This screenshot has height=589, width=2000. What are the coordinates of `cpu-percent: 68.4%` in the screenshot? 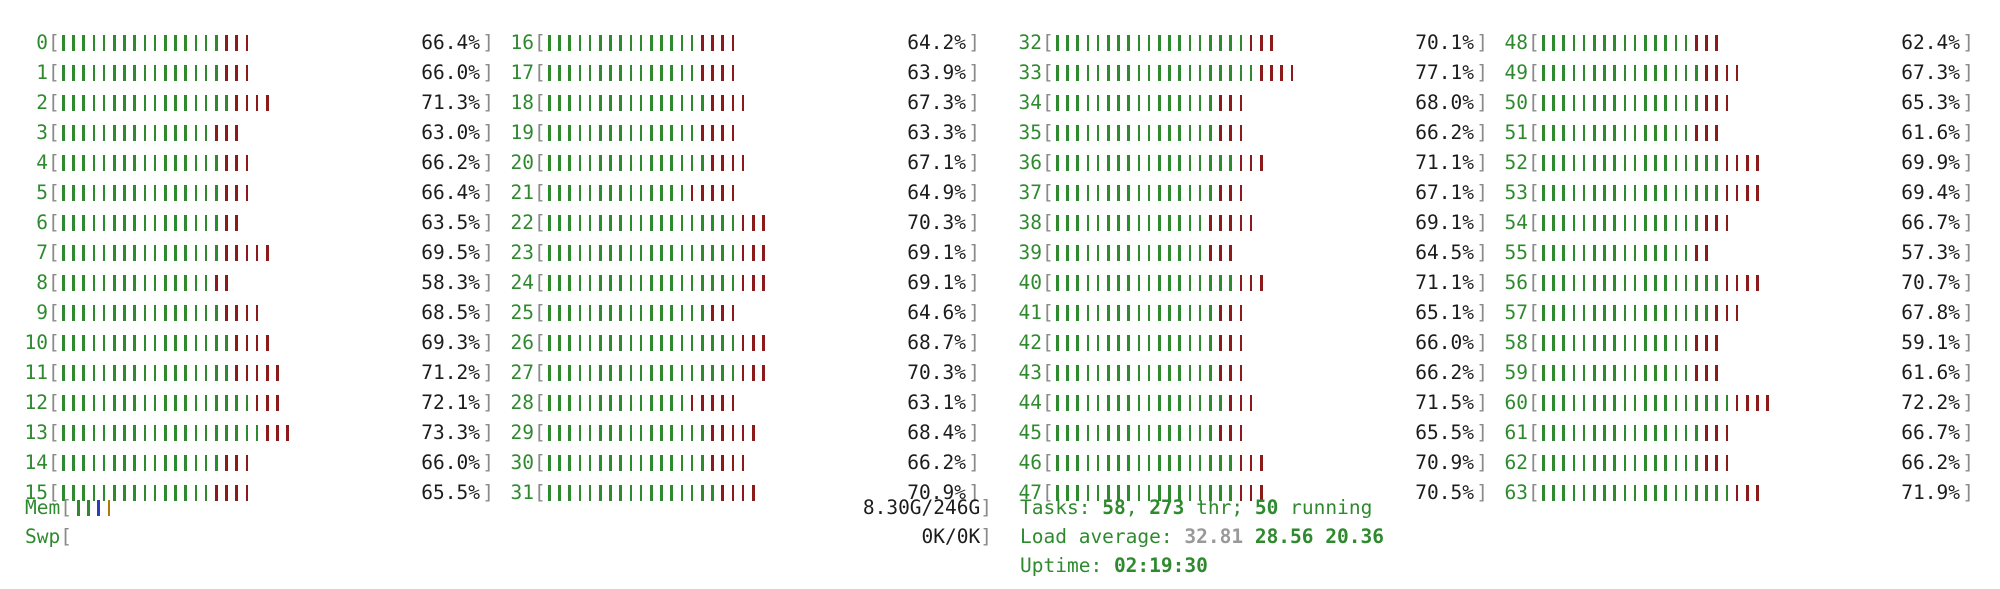 It's located at (936, 432).